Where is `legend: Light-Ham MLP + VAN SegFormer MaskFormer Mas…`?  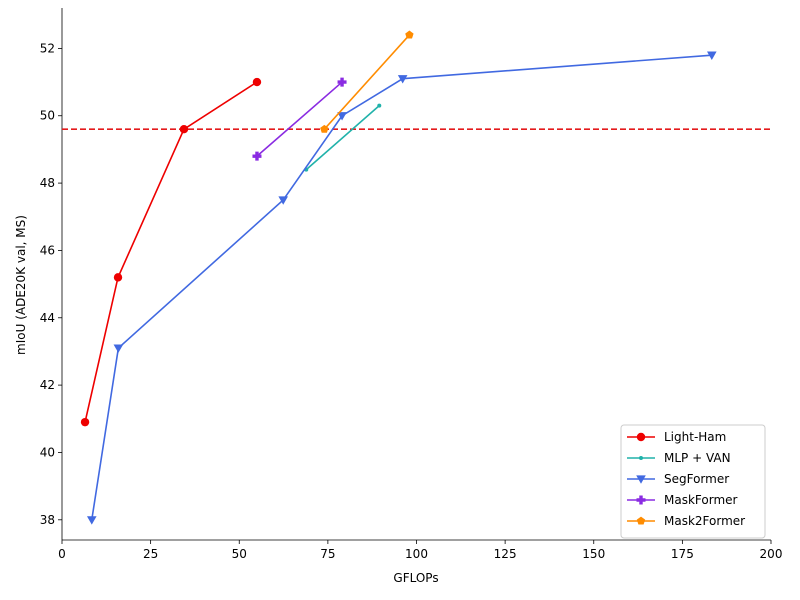 legend: Light-Ham MLP + VAN SegFormer MaskFormer Mas… is located at coordinates (693, 481).